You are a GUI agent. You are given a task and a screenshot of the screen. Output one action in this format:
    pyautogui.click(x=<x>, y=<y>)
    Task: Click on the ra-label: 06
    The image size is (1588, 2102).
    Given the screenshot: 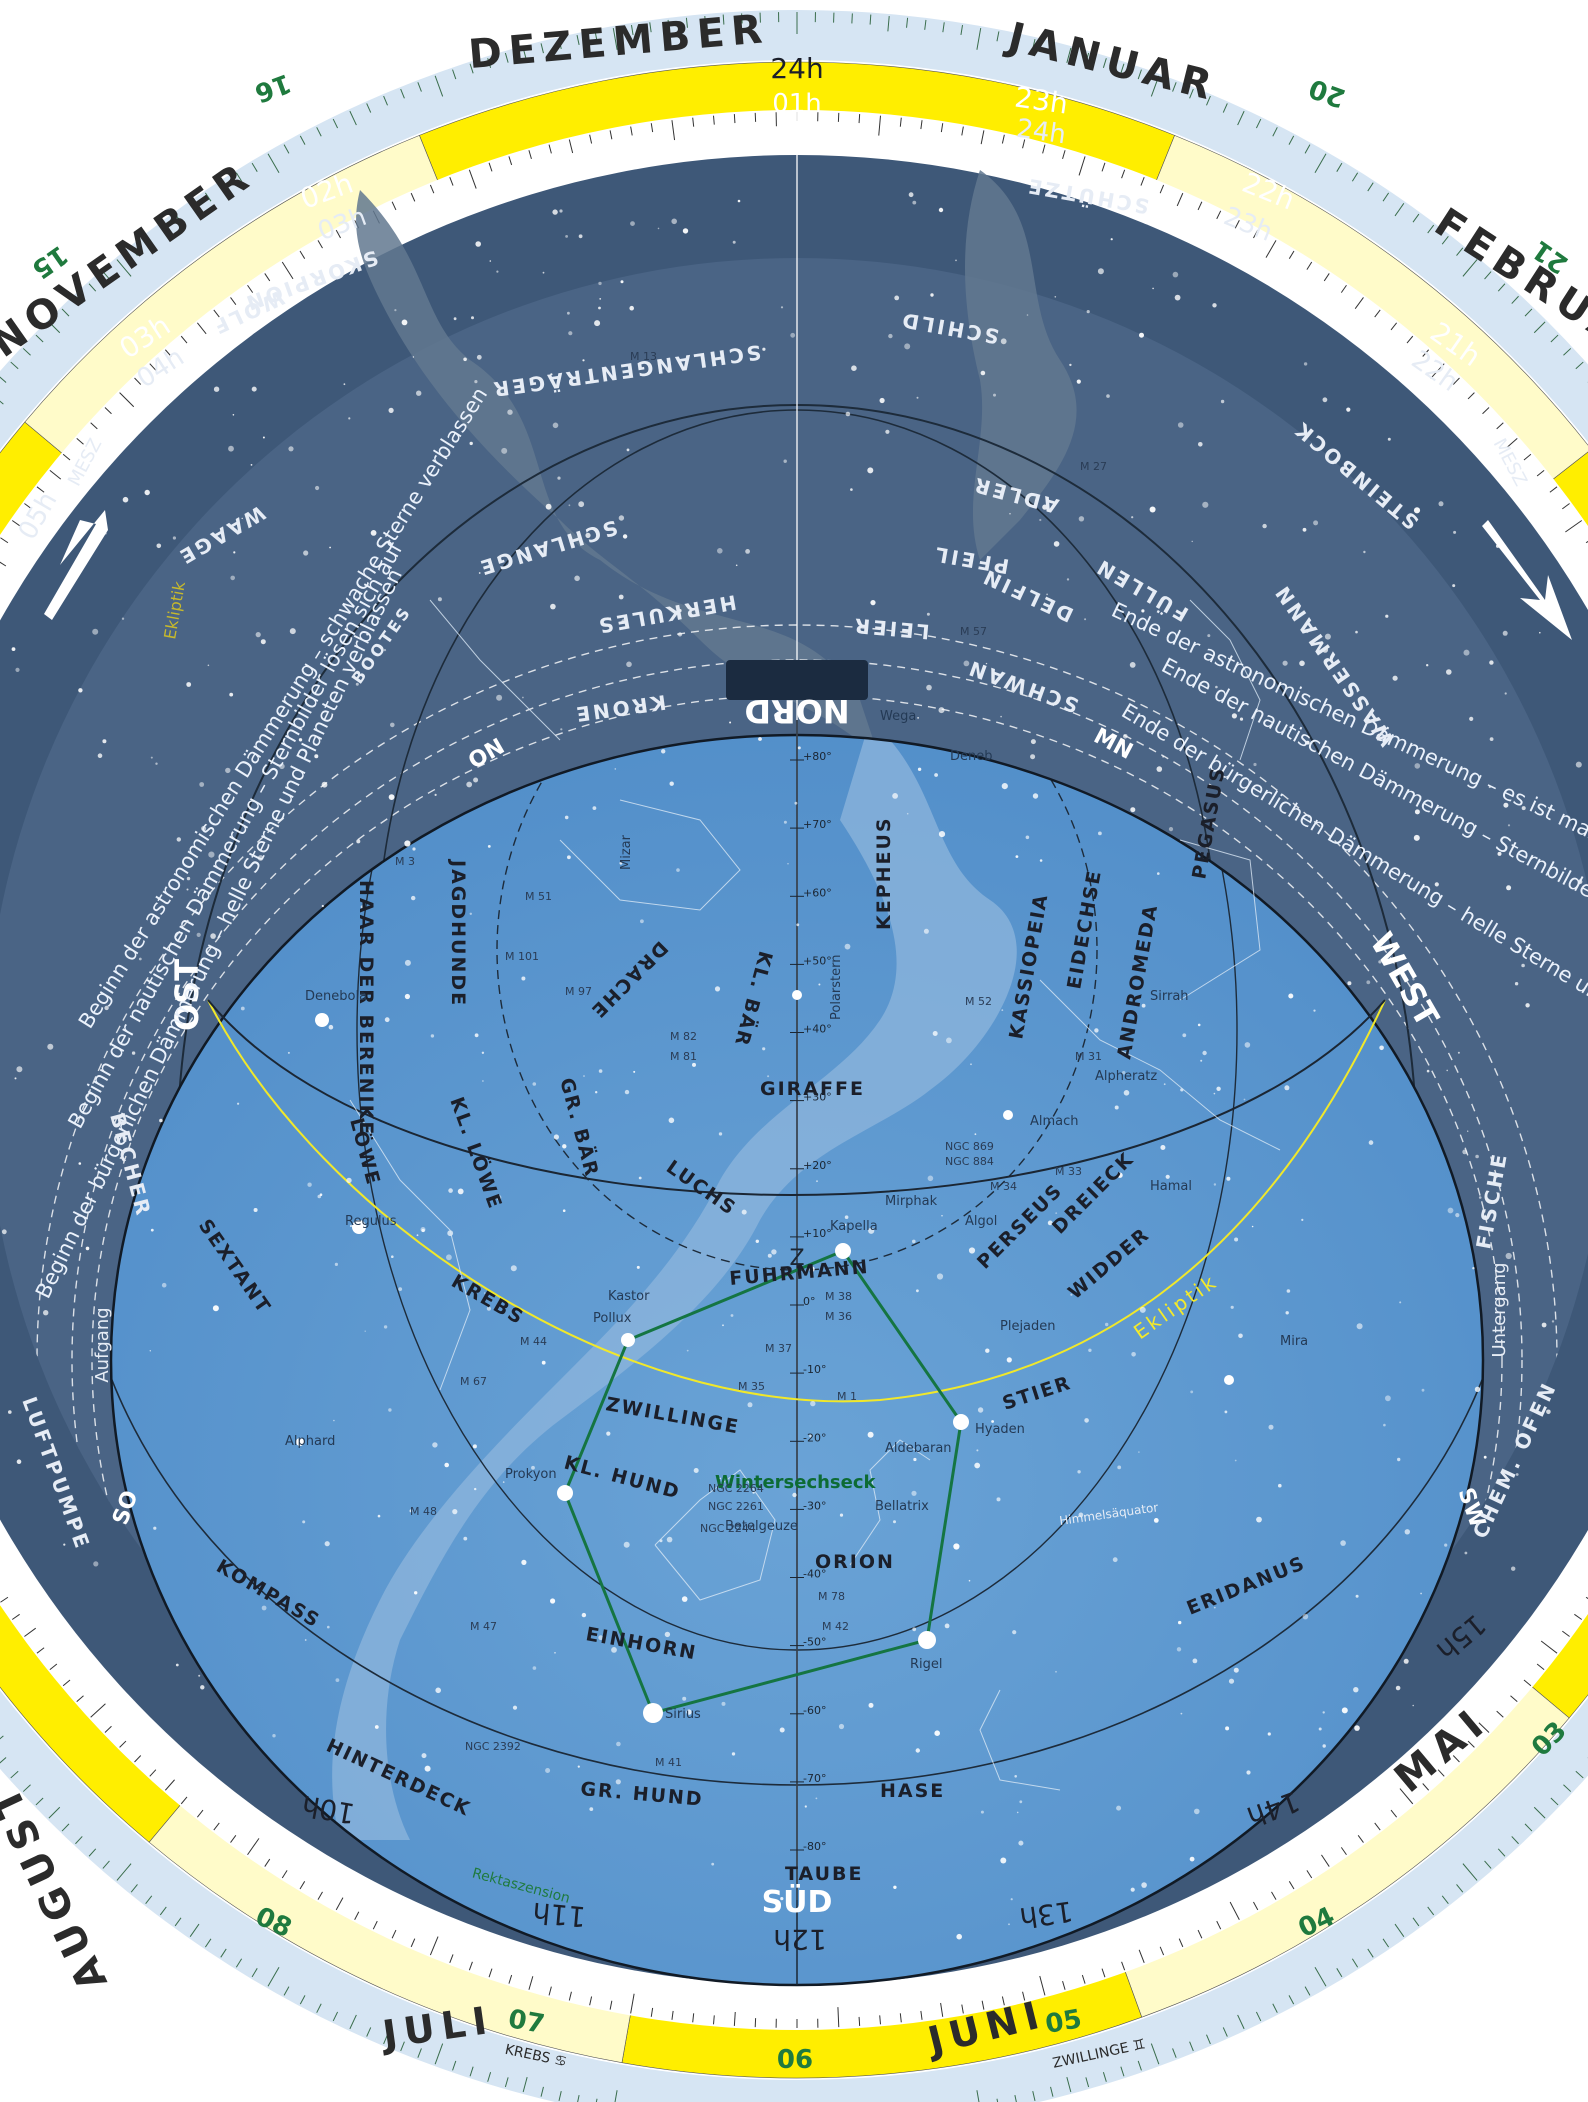 What is the action you would take?
    pyautogui.click(x=795, y=2060)
    